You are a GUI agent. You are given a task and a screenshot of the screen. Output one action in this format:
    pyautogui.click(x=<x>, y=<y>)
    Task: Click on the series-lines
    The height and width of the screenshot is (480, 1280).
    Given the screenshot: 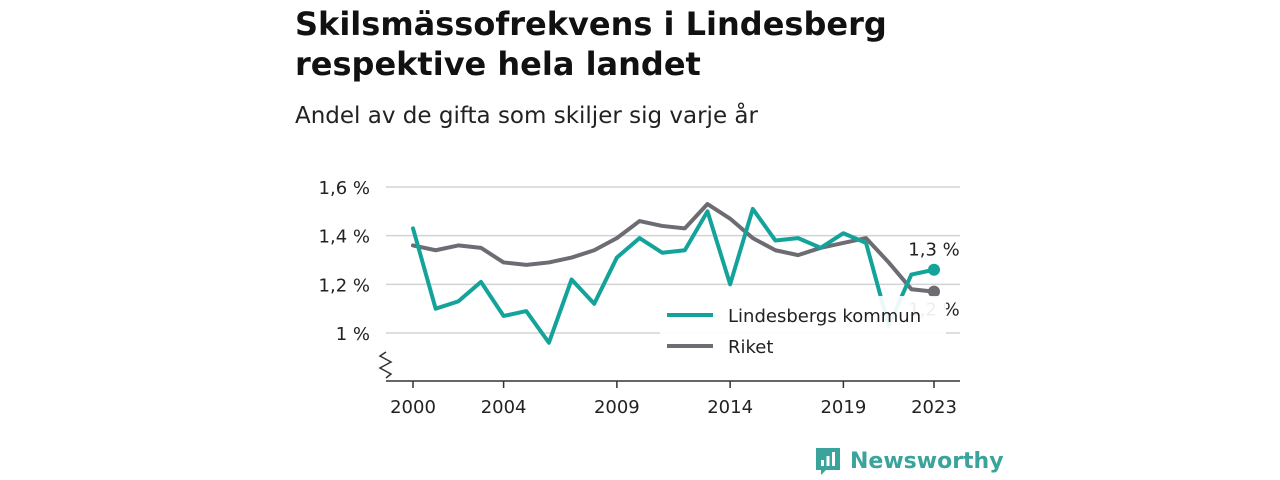 What is the action you would take?
    pyautogui.click(x=673, y=273)
    